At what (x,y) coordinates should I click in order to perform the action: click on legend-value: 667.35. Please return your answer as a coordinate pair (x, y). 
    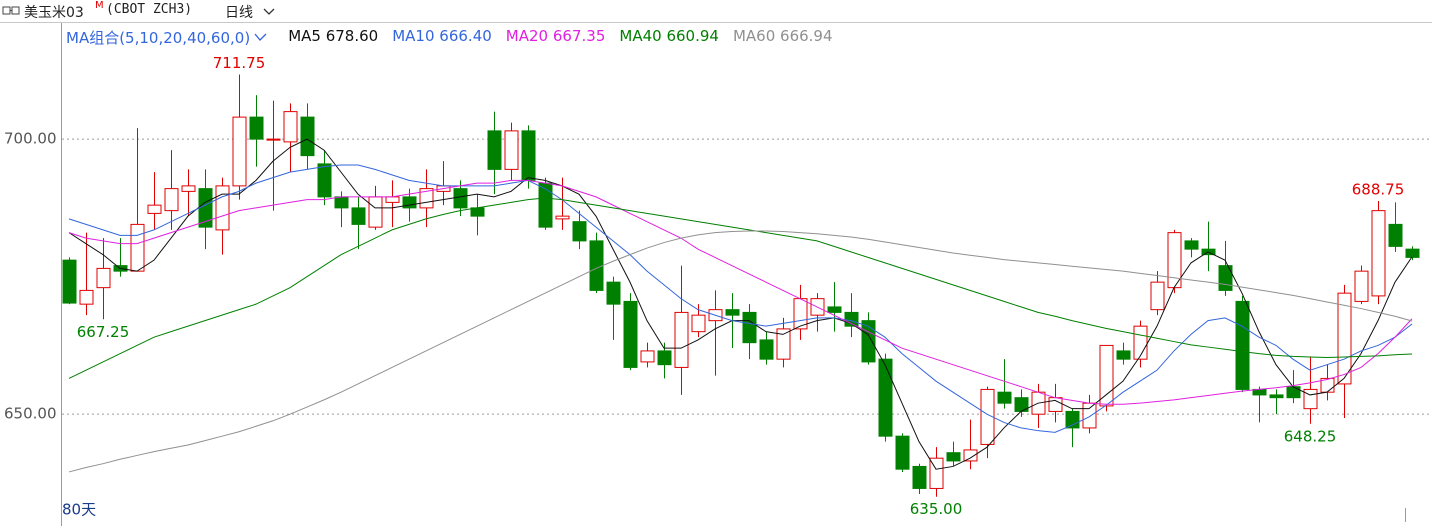
    Looking at the image, I should click on (579, 36).